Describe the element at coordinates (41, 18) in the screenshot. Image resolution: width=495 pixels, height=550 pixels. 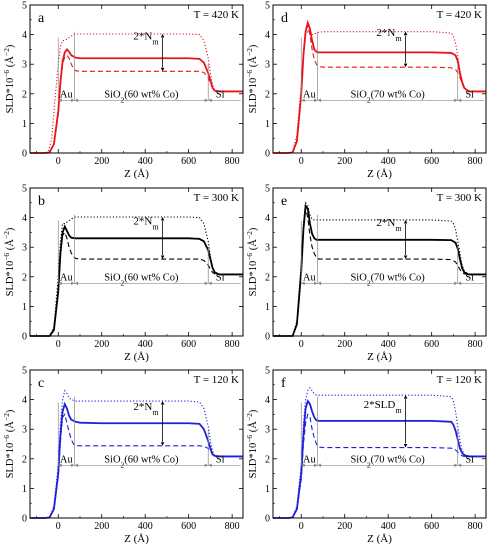
I see `panel-letter: a` at that location.